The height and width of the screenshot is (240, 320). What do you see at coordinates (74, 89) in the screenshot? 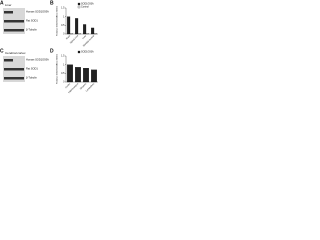
I see `x-tick-label: Hippocampus` at bounding box center [74, 89].